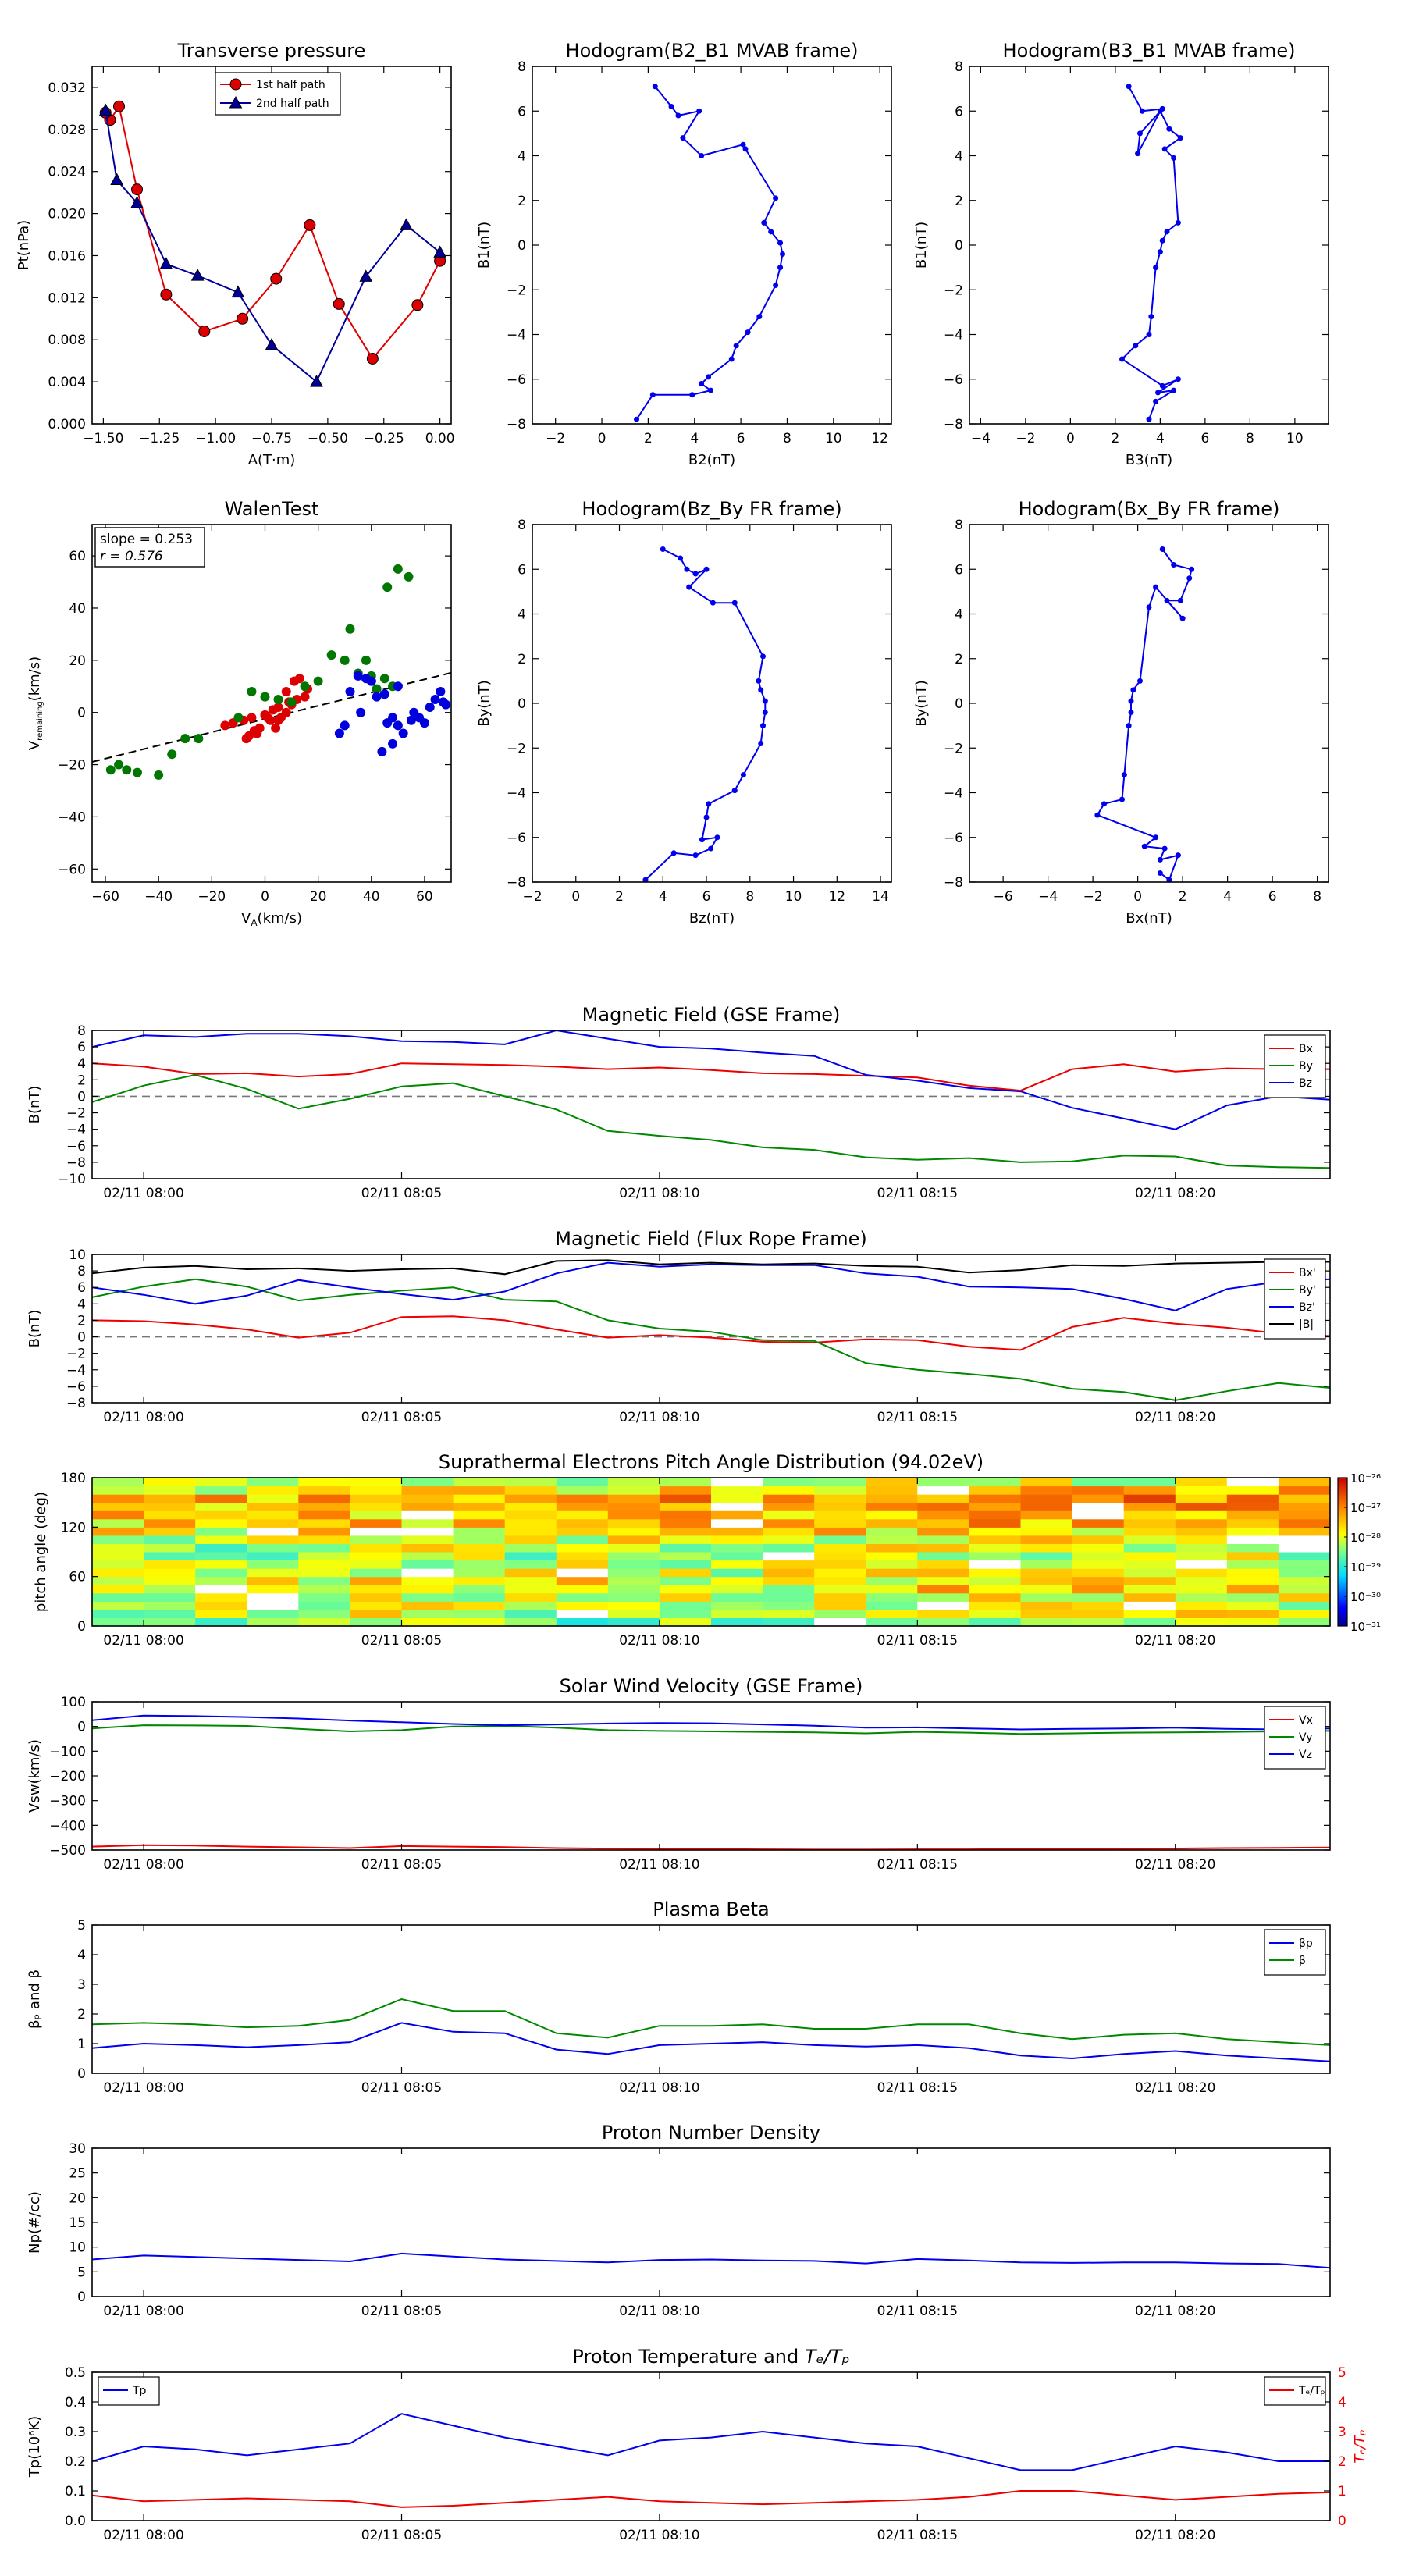 This screenshot has height=2576, width=1405. Describe the element at coordinates (81, 1956) in the screenshot. I see `beta-ytick-label: 4` at that location.